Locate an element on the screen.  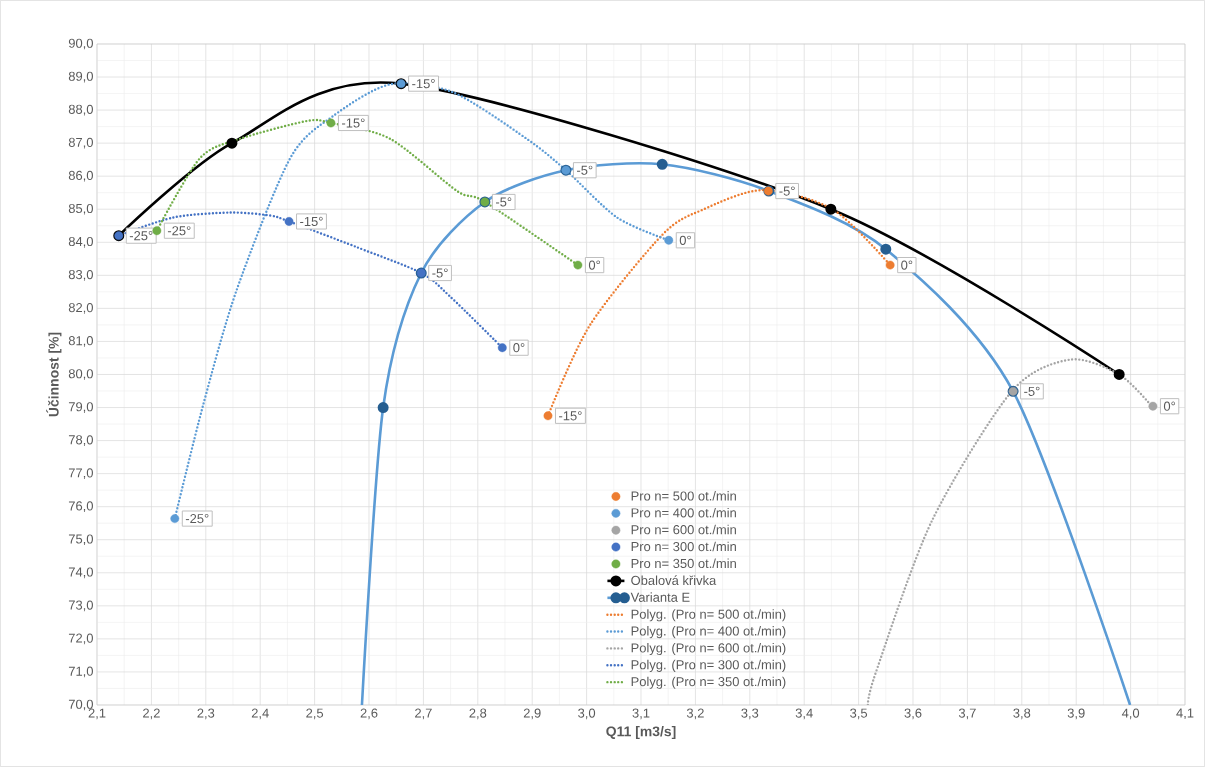
x-tick-label: 3,1 is located at coordinates (641, 714).